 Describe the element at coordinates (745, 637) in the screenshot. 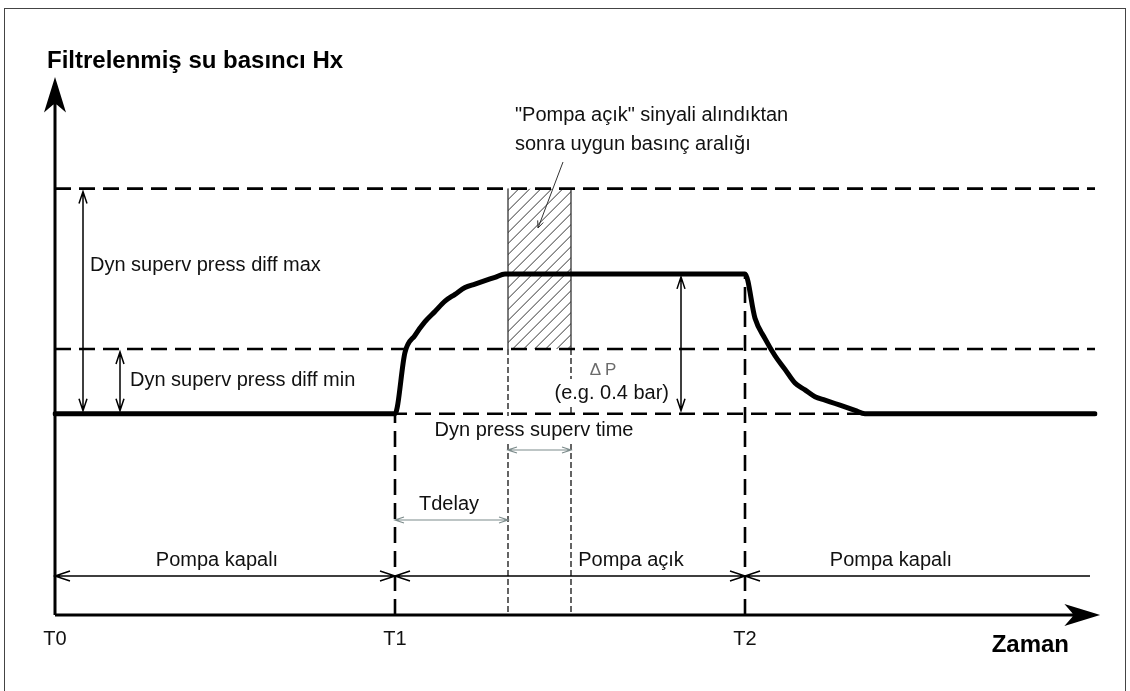

I see `x-tick-label: T2` at that location.